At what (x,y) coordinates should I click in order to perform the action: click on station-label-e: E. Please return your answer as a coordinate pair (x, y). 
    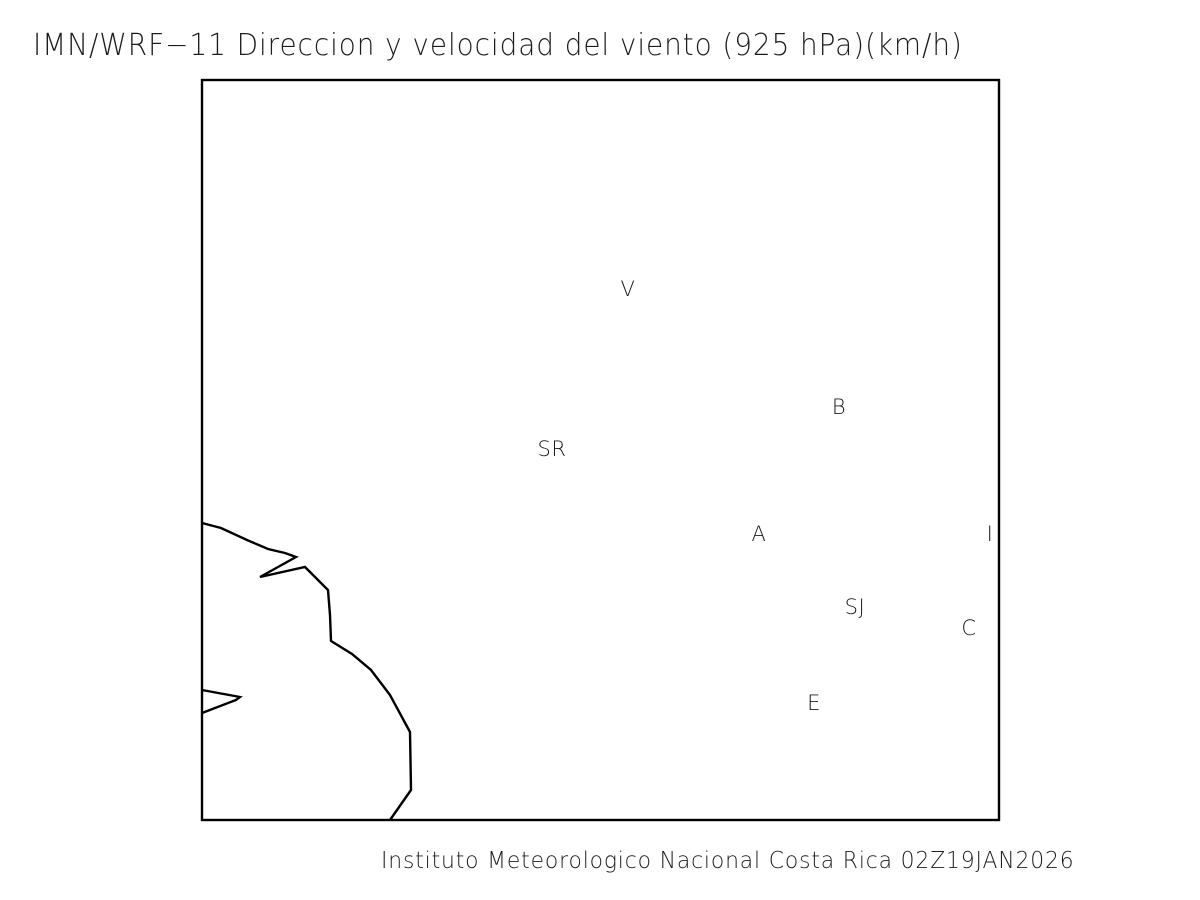
    Looking at the image, I should click on (814, 703).